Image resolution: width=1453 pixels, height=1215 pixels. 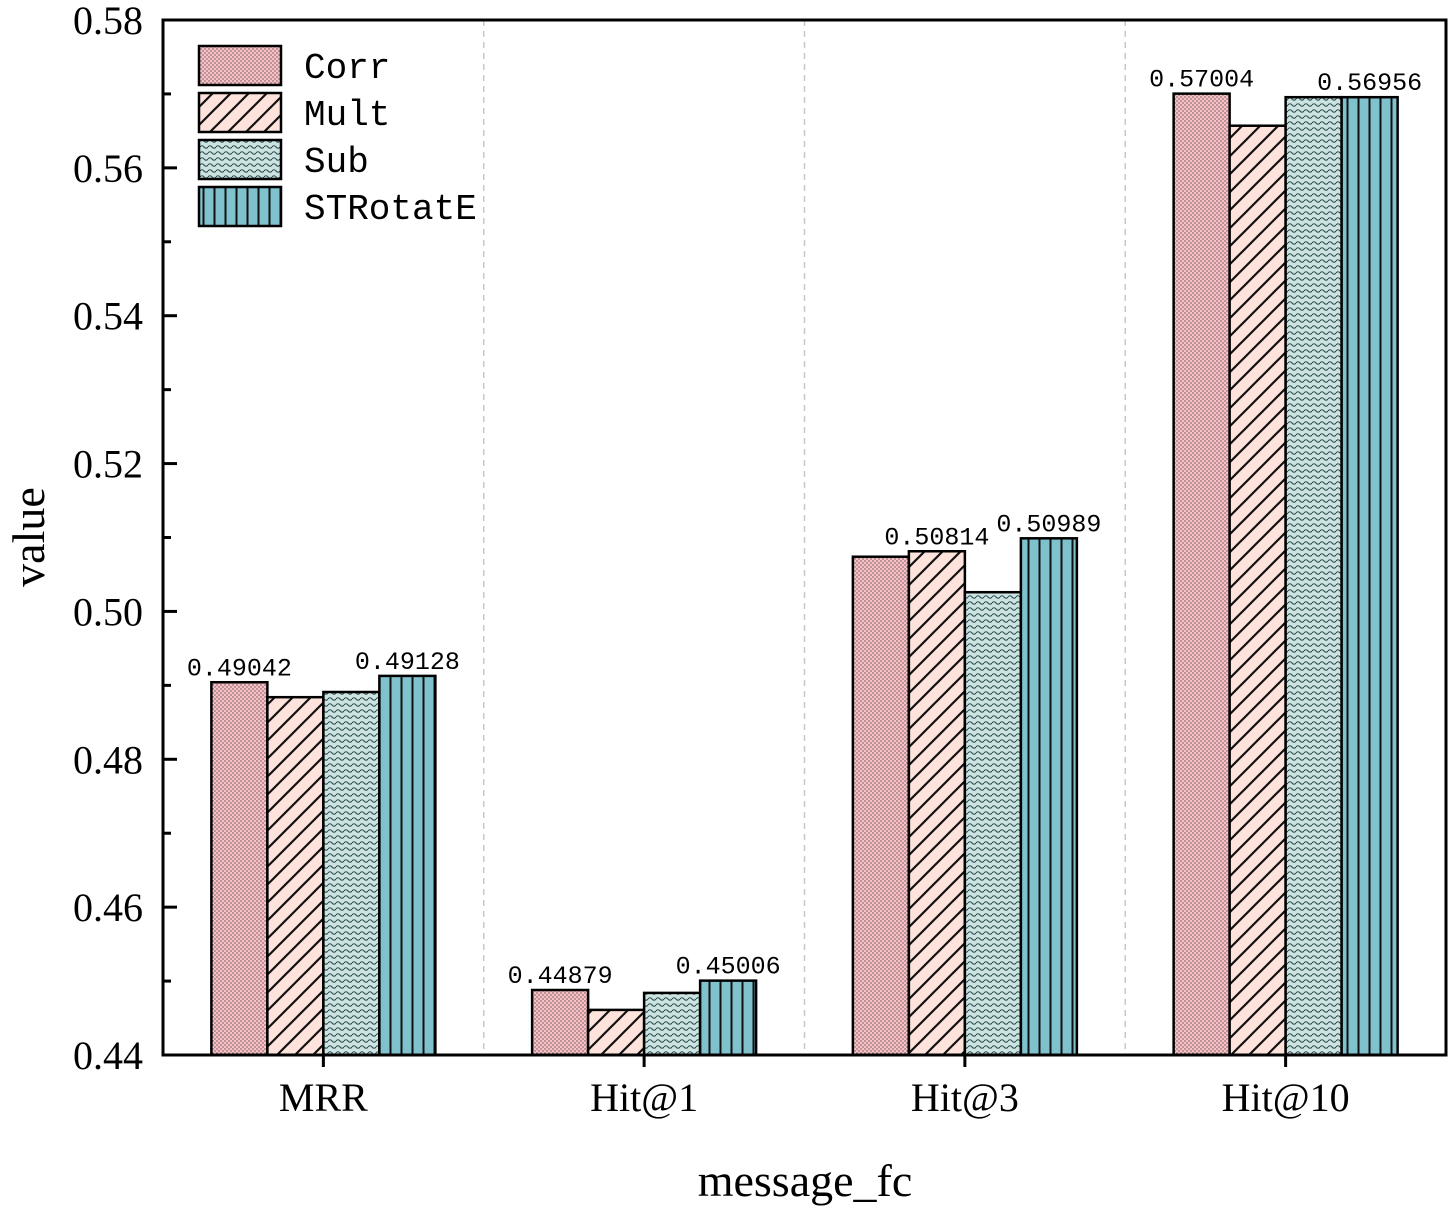 I want to click on legend-label-sub: Sub, so click(x=336, y=162).